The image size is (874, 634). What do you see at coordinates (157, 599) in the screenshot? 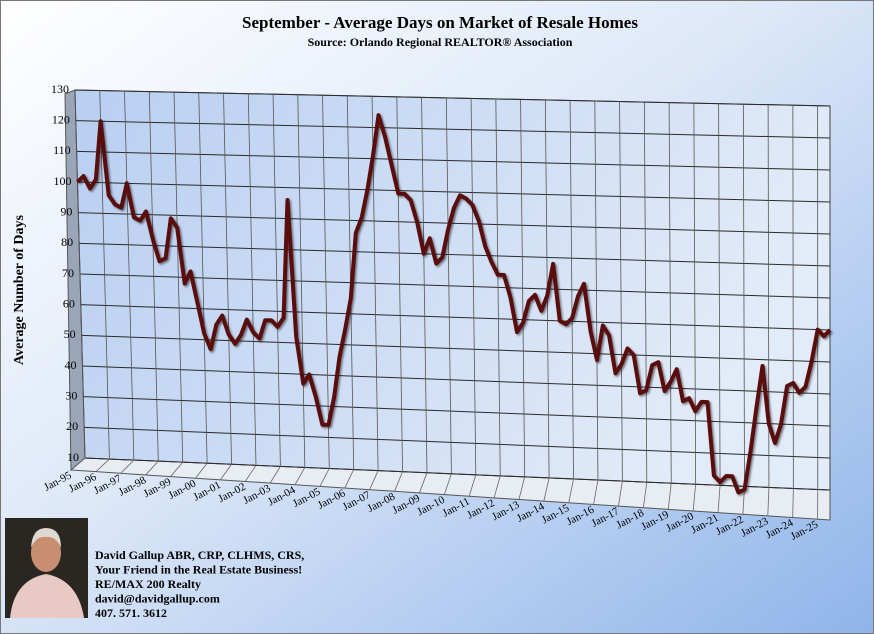
I see `contact-line: david@davidgallup.com` at bounding box center [157, 599].